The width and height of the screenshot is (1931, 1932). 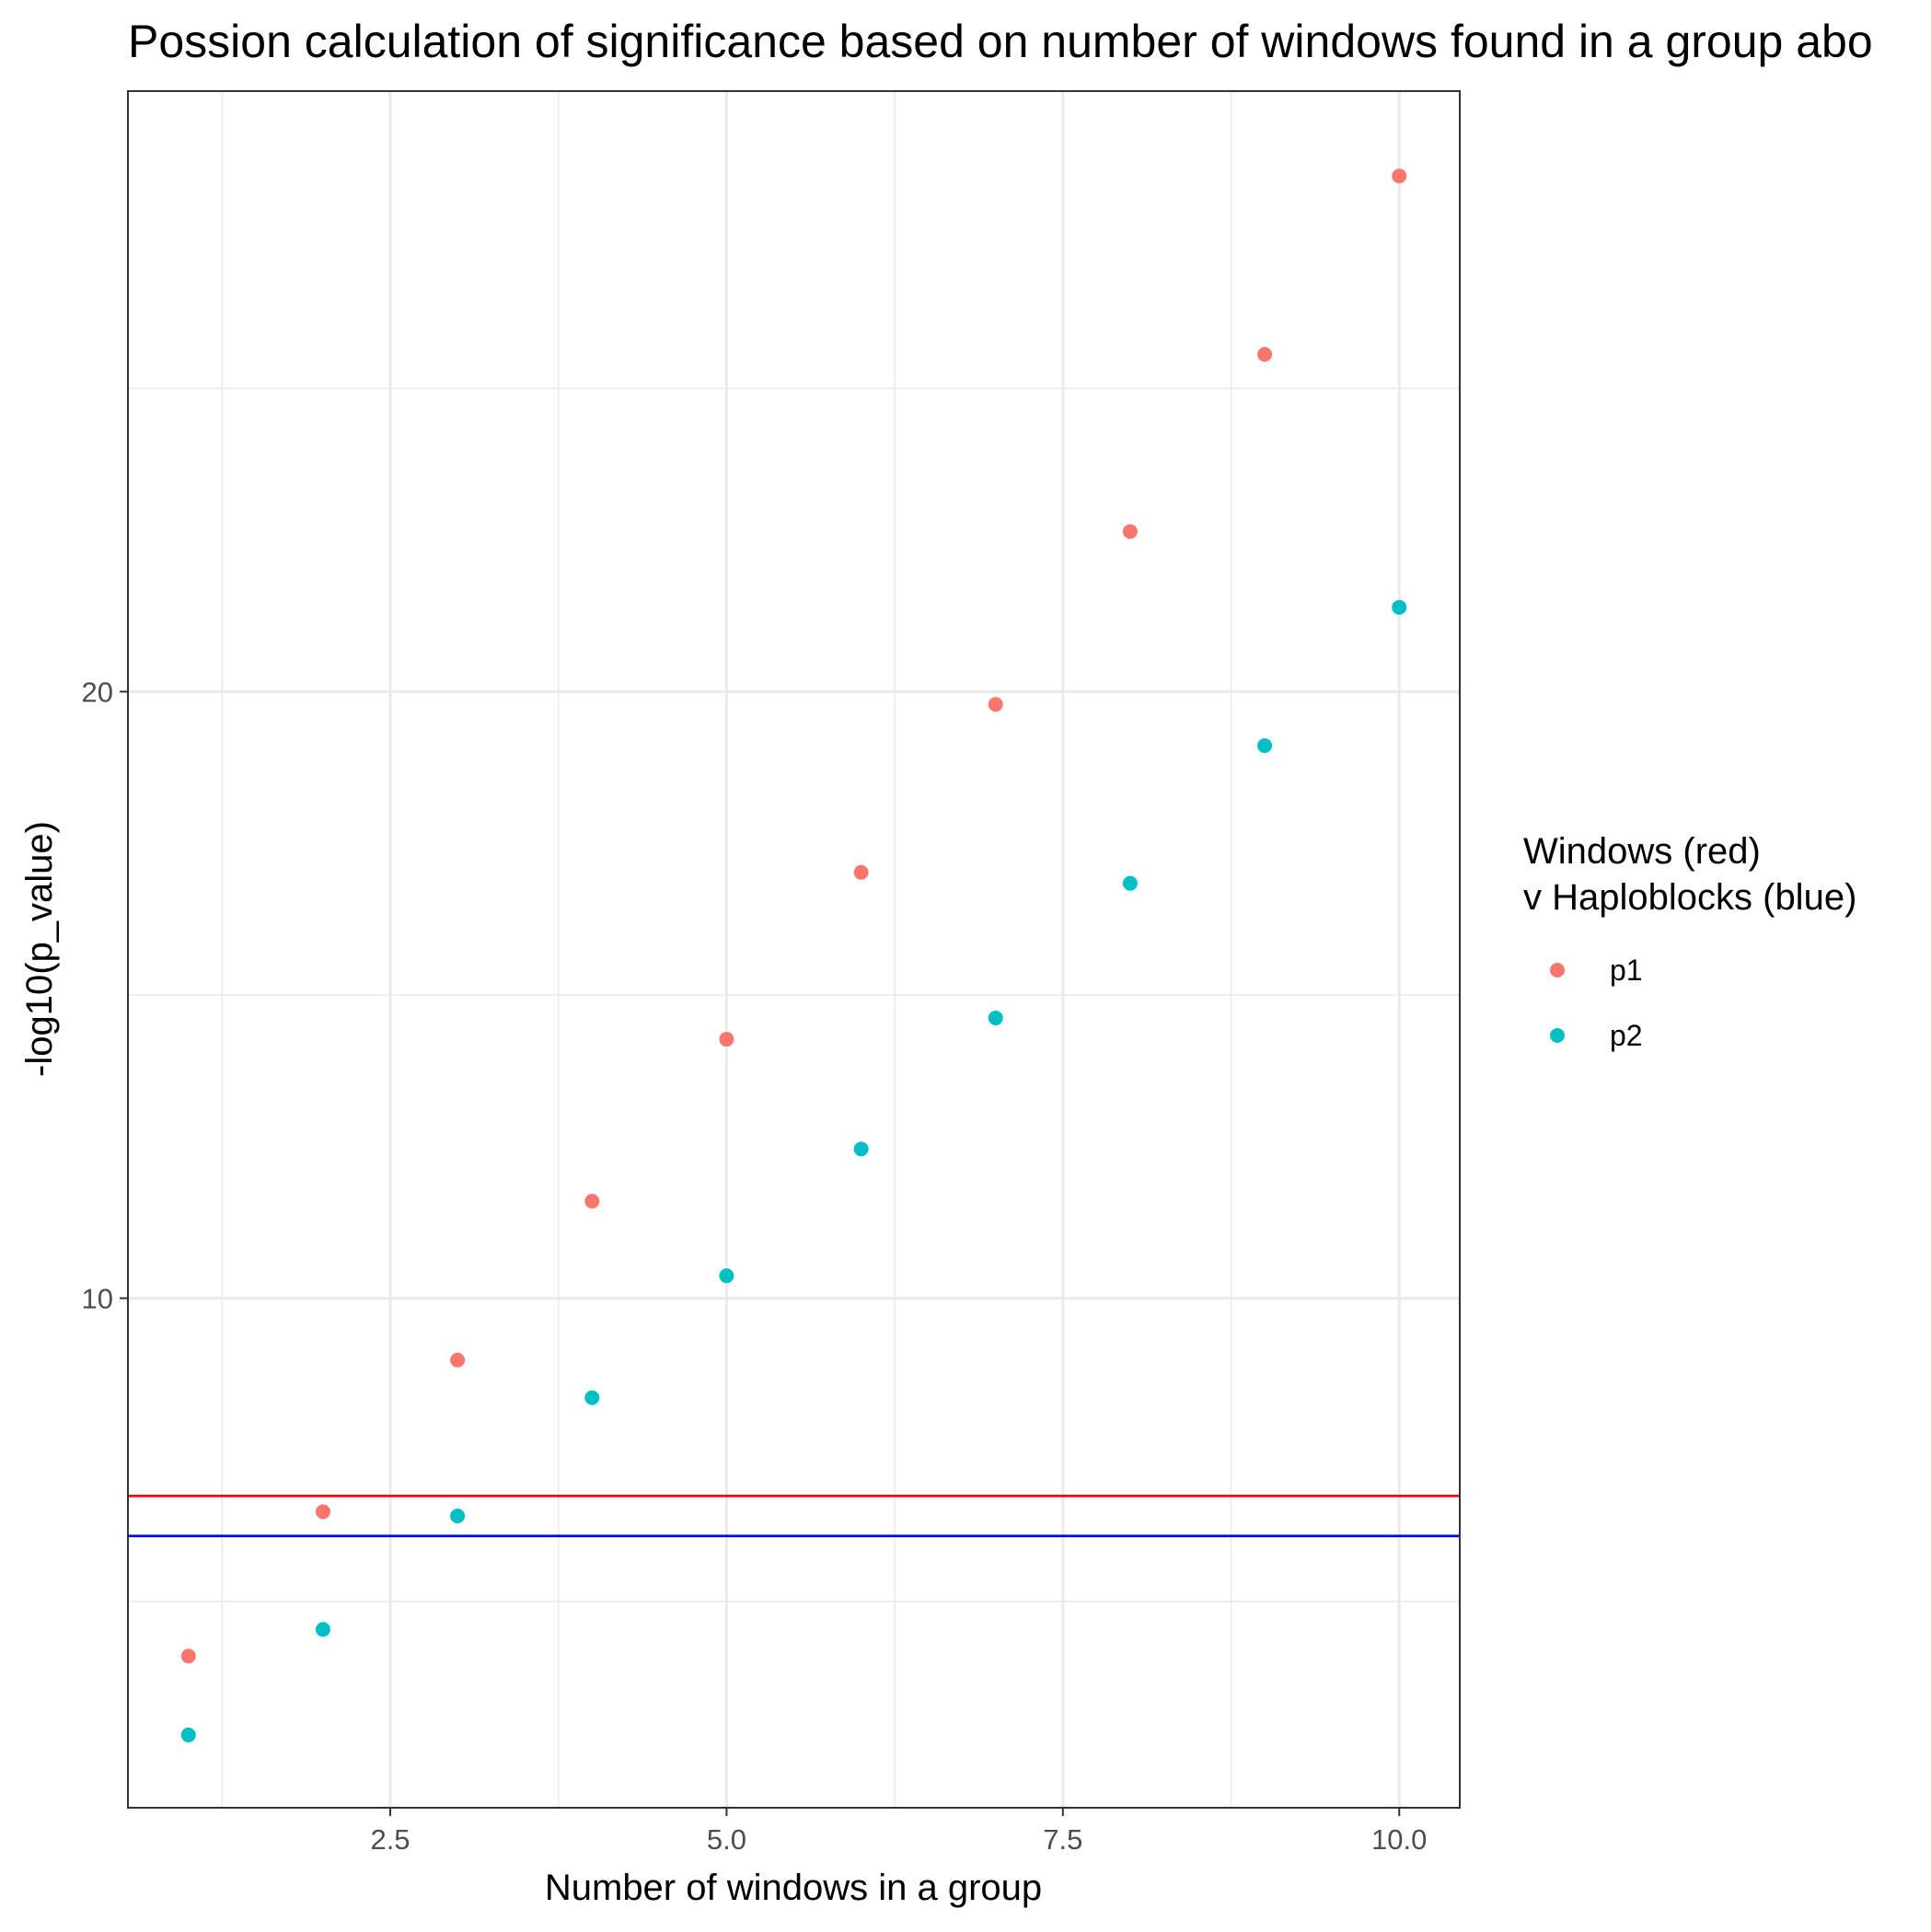 What do you see at coordinates (1558, 1036) in the screenshot?
I see `legend-key-p2` at bounding box center [1558, 1036].